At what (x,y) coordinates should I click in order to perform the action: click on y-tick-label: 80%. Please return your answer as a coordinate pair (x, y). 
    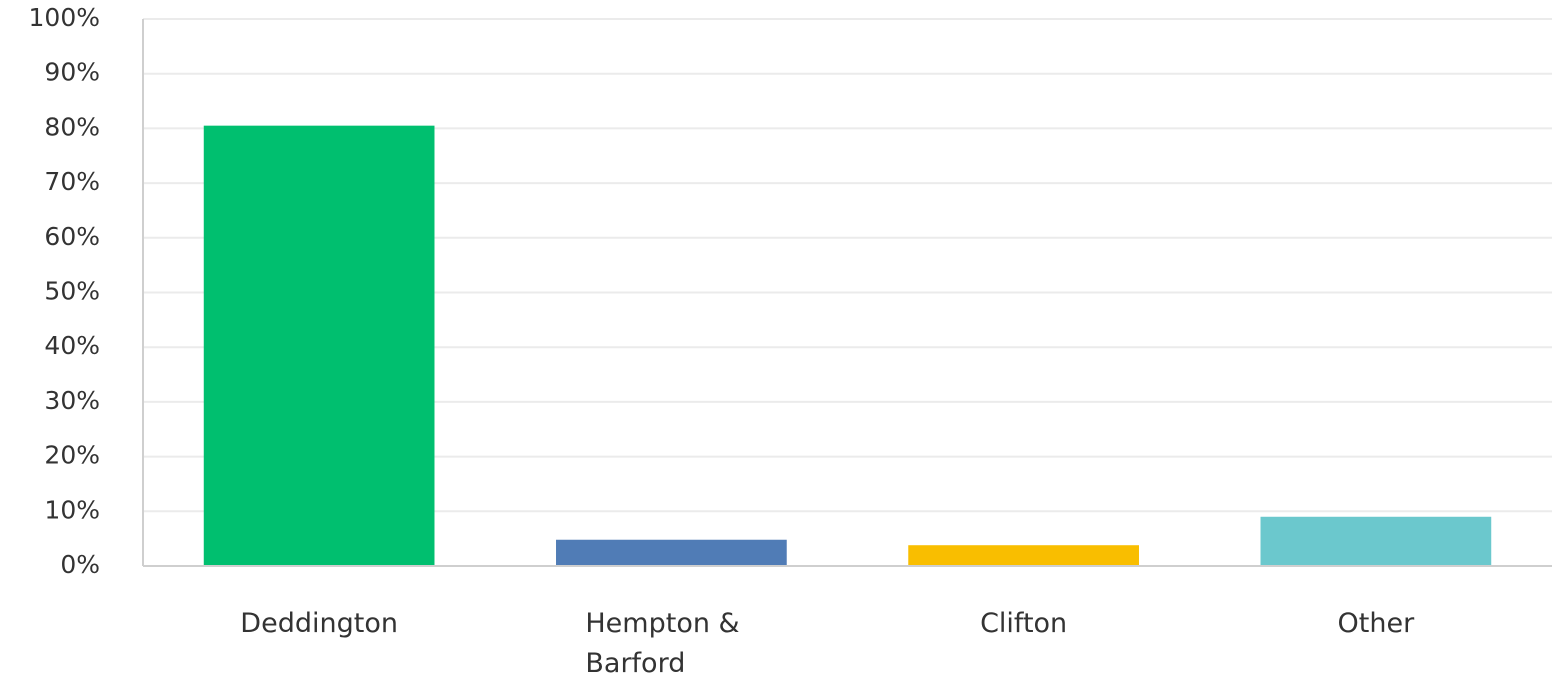
    Looking at the image, I should click on (72, 126).